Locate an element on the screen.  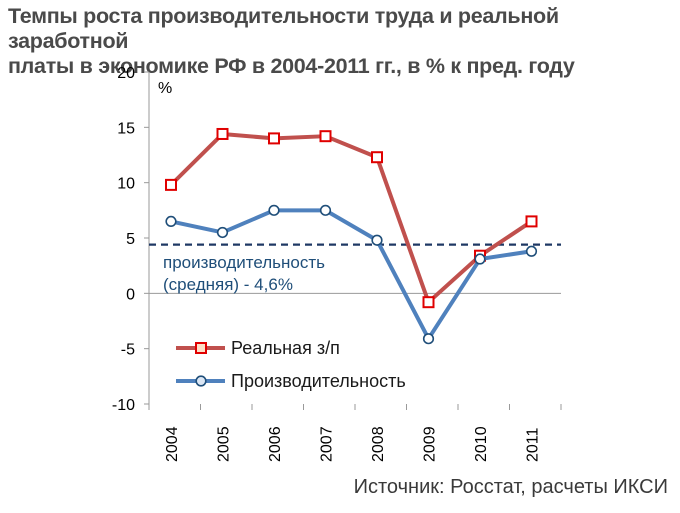
y-axis-label: % is located at coordinates (165, 88).